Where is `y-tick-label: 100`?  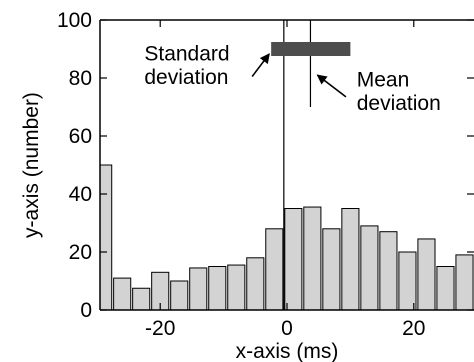
y-tick-label: 100 is located at coordinates (74, 20).